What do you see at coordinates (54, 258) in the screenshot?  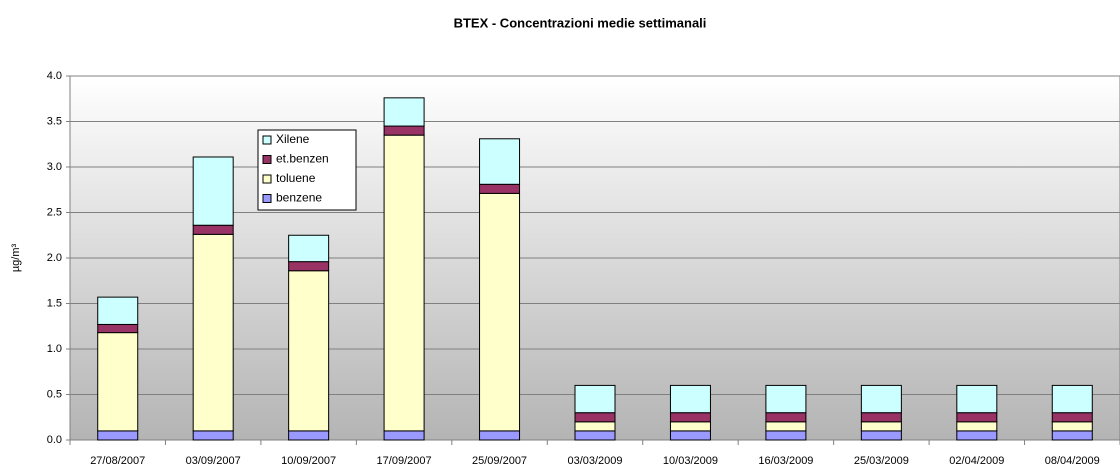 I see `y-tick-label: 2.0` at bounding box center [54, 258].